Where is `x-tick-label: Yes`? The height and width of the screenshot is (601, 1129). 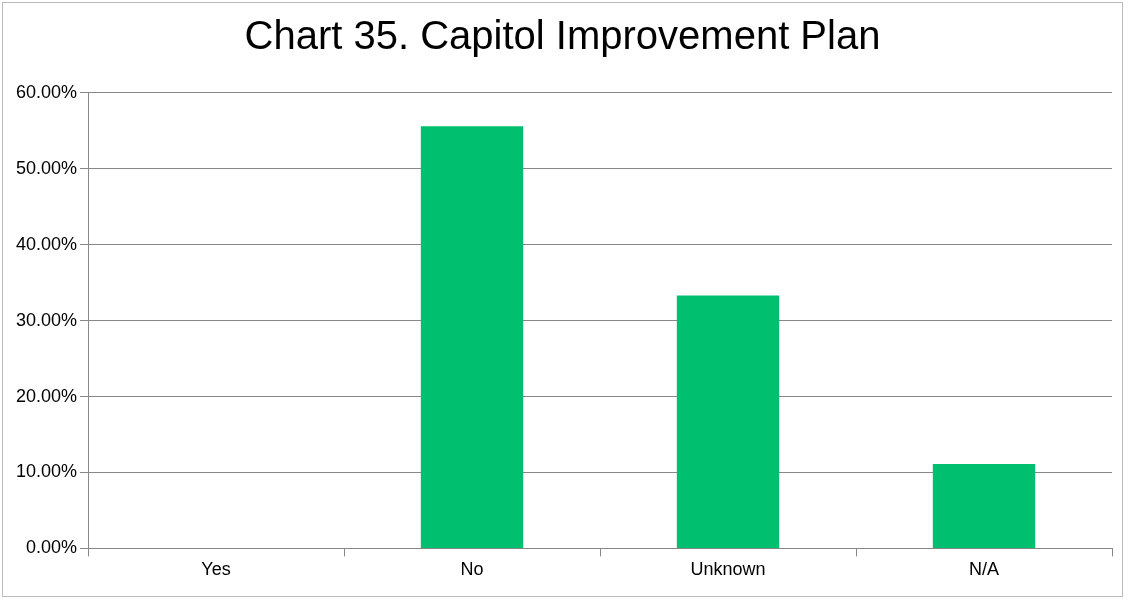
x-tick-label: Yes is located at coordinates (216, 569).